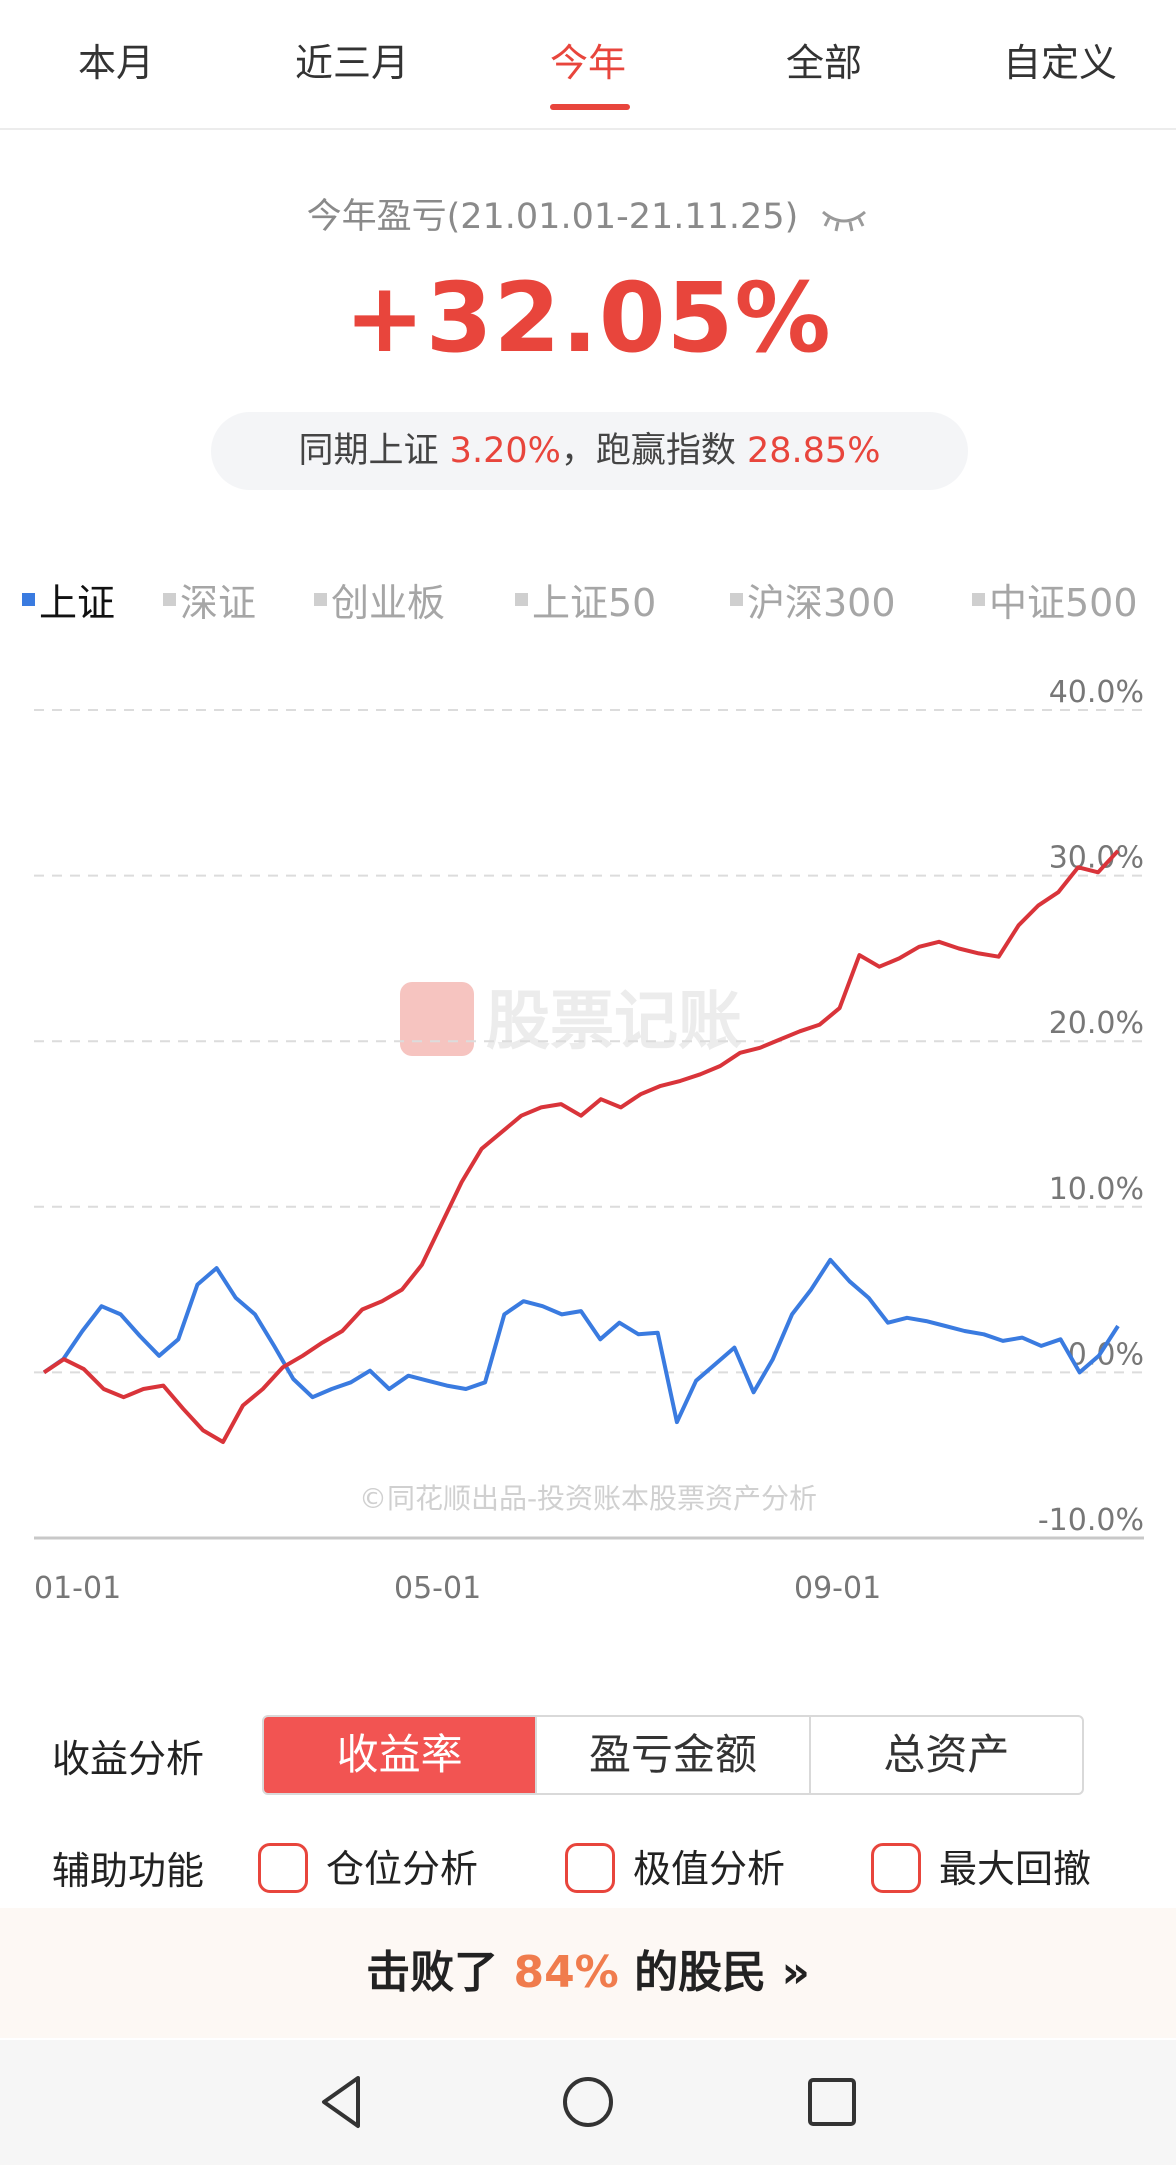 The image size is (1176, 2165). I want to click on summary-title: 今年盈亏(21.01.01-21.11.25), so click(552, 217).